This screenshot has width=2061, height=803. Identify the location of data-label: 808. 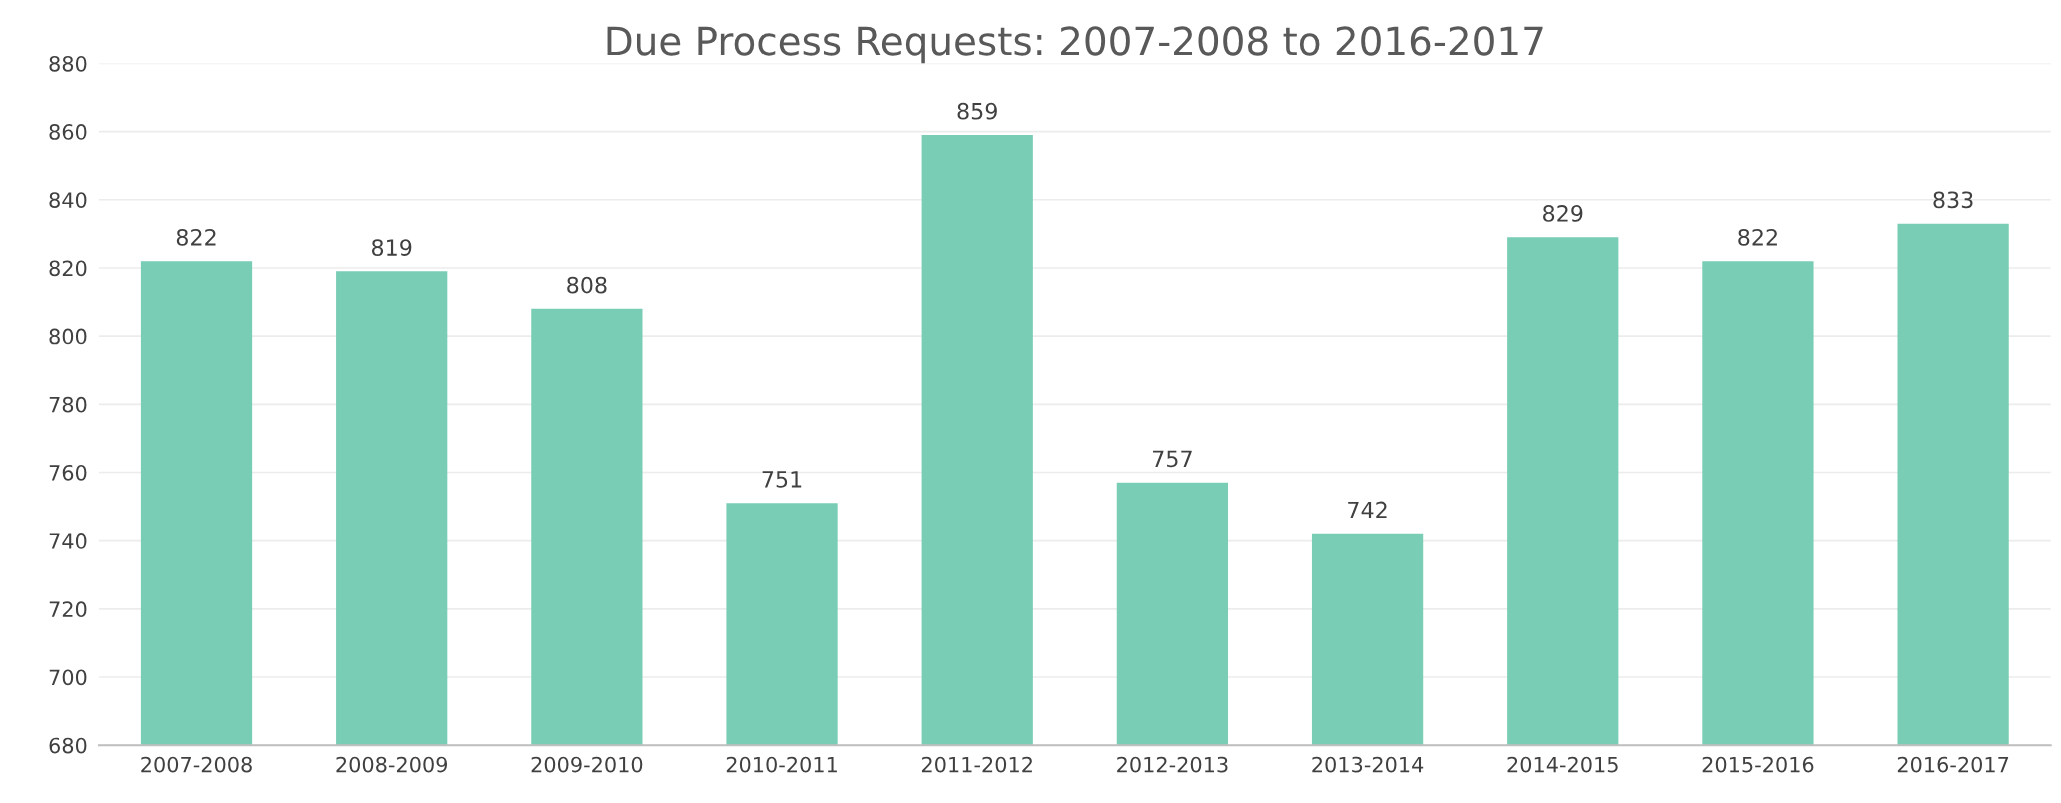
(587, 285).